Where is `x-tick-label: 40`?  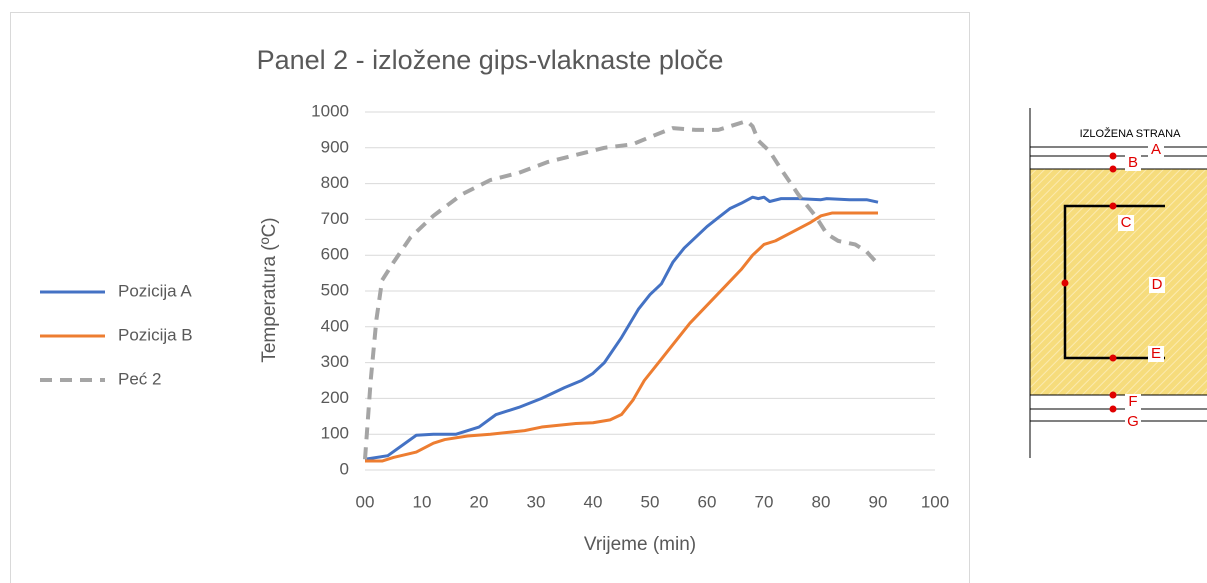 x-tick-label: 40 is located at coordinates (593, 501).